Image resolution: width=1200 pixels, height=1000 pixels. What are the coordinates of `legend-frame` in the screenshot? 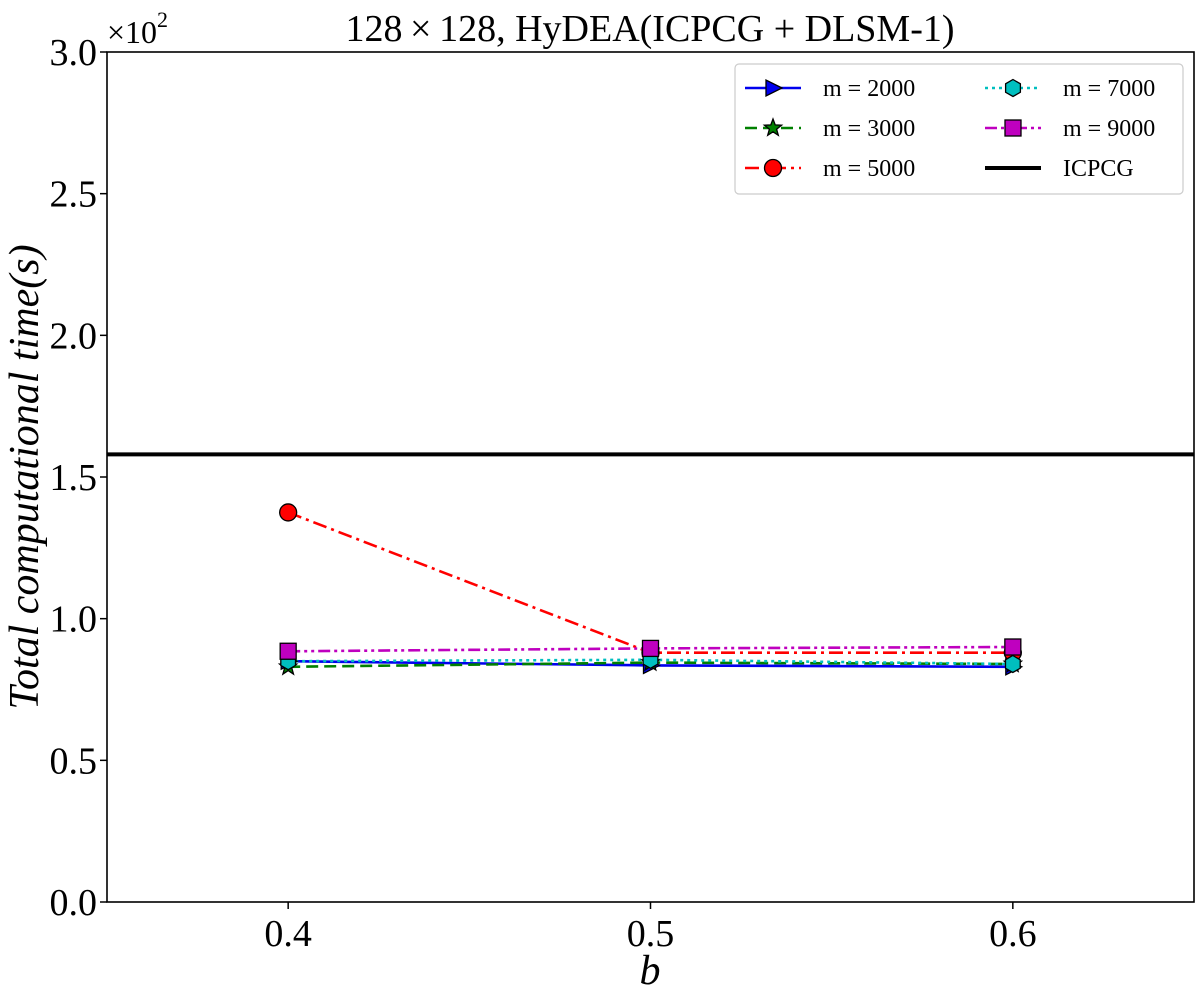 It's located at (959, 129).